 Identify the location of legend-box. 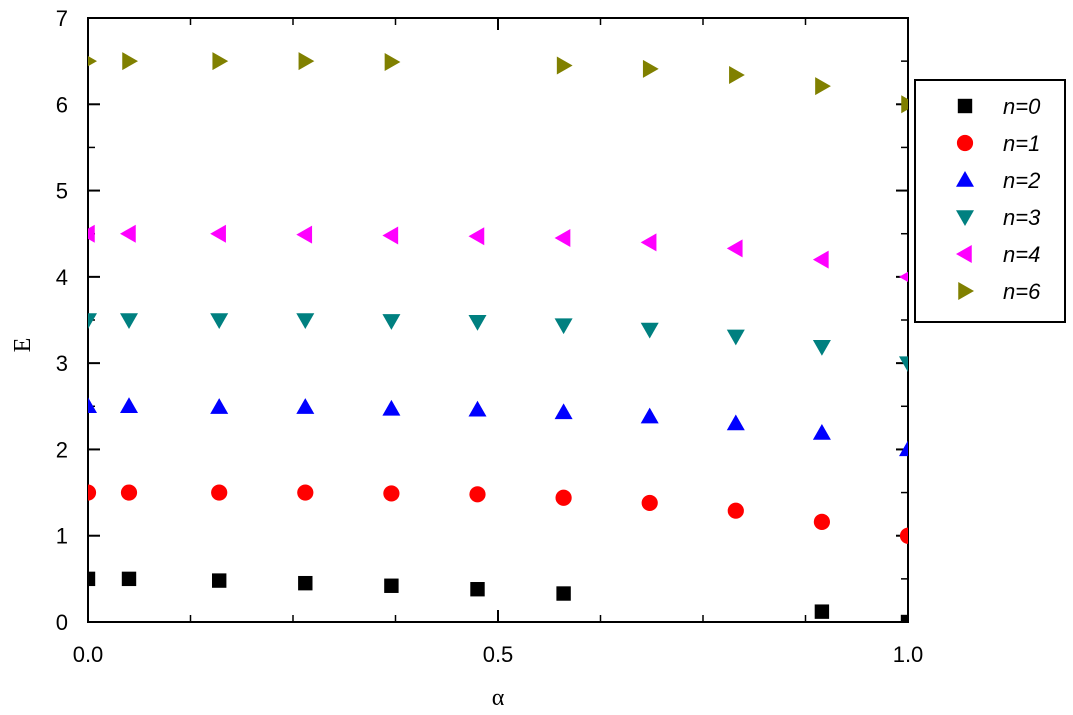
(990, 201).